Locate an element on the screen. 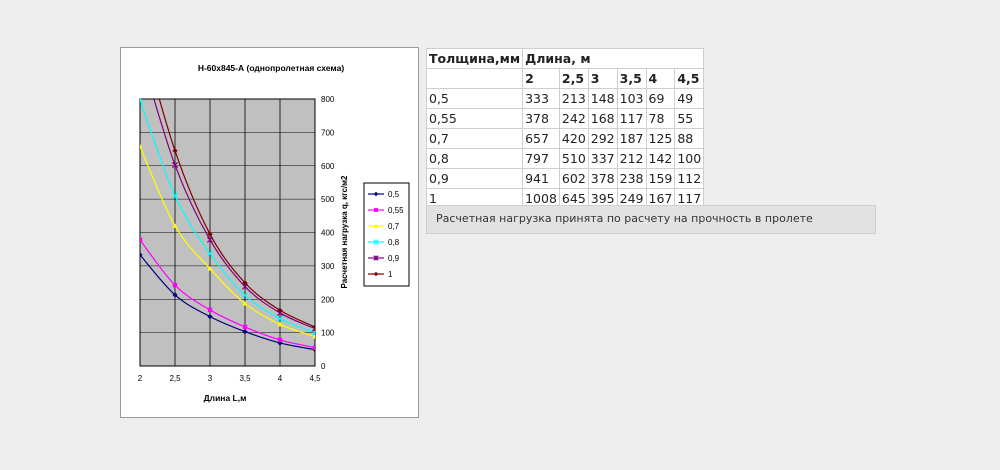  axes: 2 2,5 3 3,5 4 4,50 100 200 300 400 500 600 700 800 is located at coordinates (236, 239).